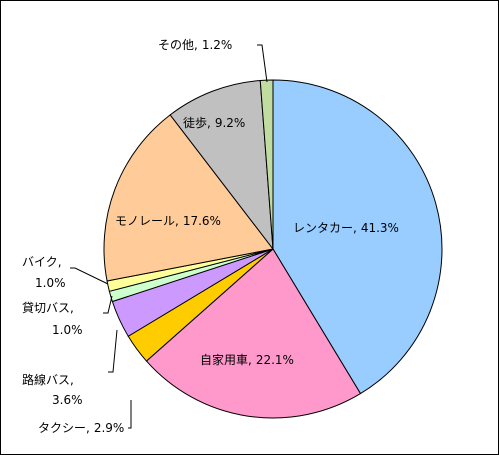  I want to click on category-label: 貸切バス,, so click(48, 307).